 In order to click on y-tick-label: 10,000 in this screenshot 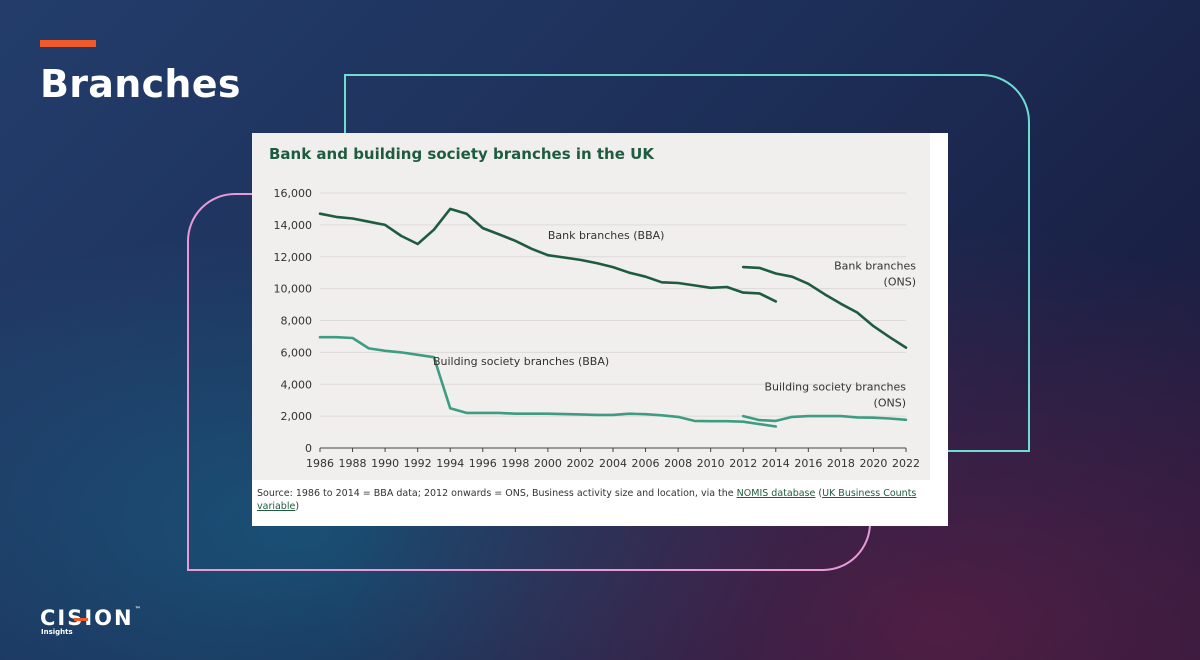, I will do `click(293, 289)`.